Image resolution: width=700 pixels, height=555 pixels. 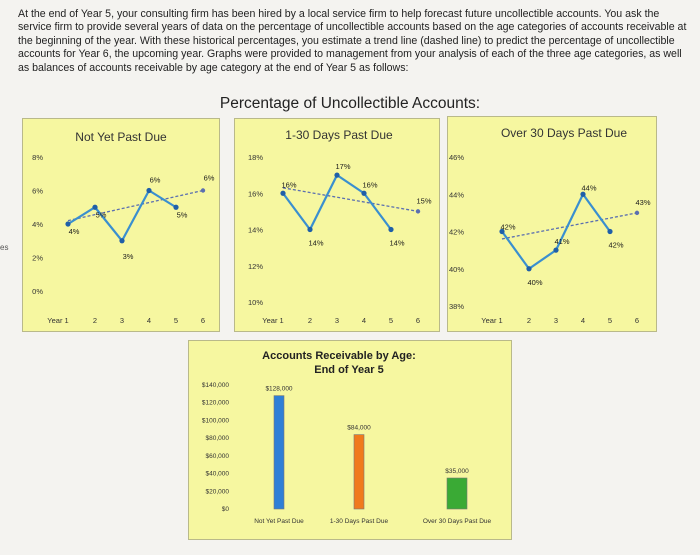 What do you see at coordinates (418, 320) in the screenshot?
I see `d30-x-tick: 6` at bounding box center [418, 320].